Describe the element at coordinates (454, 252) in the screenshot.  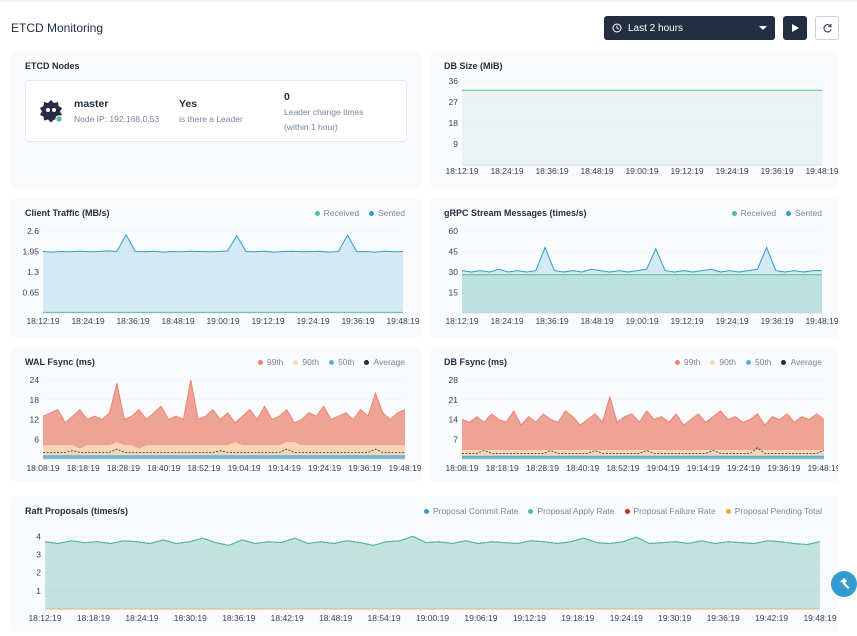
I see `y-tick-label: 45` at that location.